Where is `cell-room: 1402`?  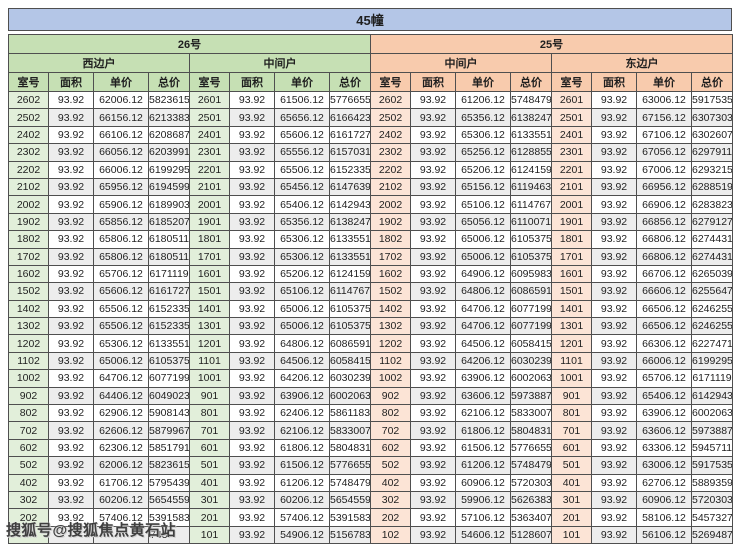
cell-room: 1402 is located at coordinates (390, 309).